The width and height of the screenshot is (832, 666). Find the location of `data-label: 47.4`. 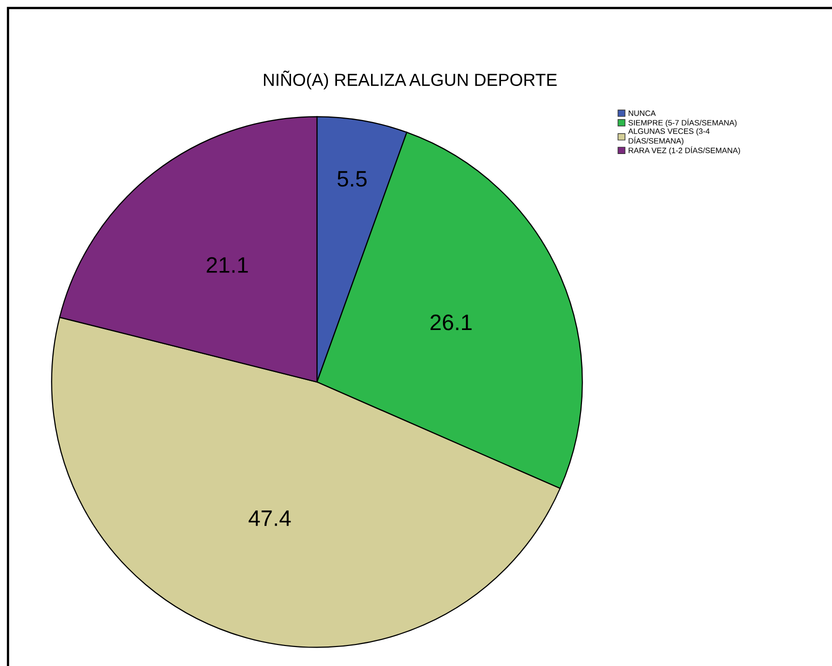

data-label: 47.4 is located at coordinates (269, 518).